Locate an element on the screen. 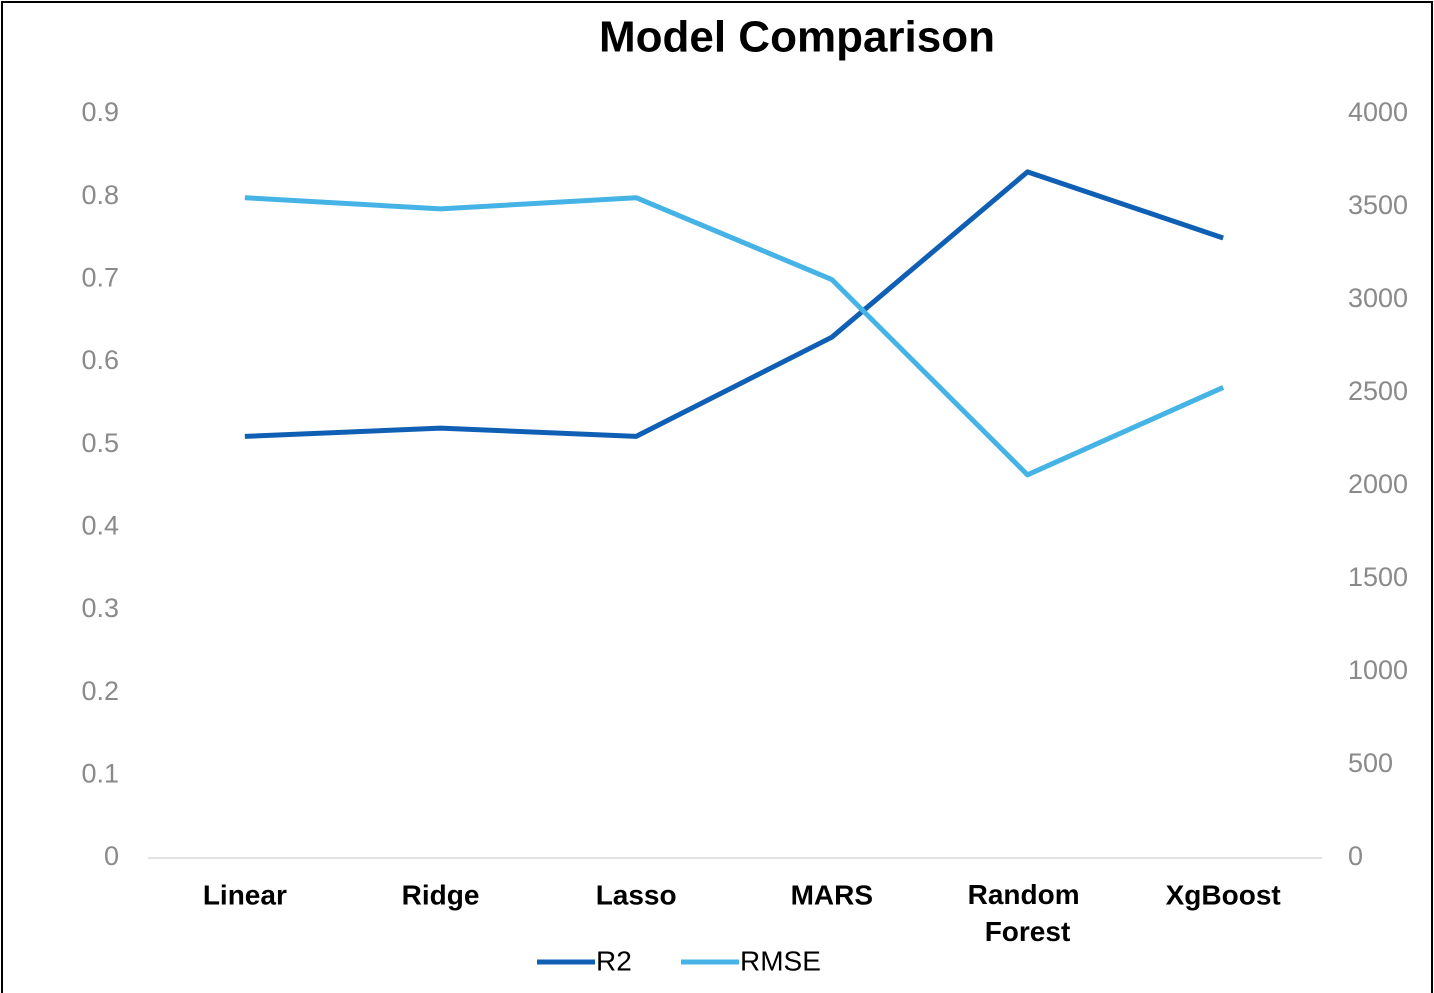 This screenshot has width=1434, height=993. y-tick-label: 0.3 is located at coordinates (100, 608).